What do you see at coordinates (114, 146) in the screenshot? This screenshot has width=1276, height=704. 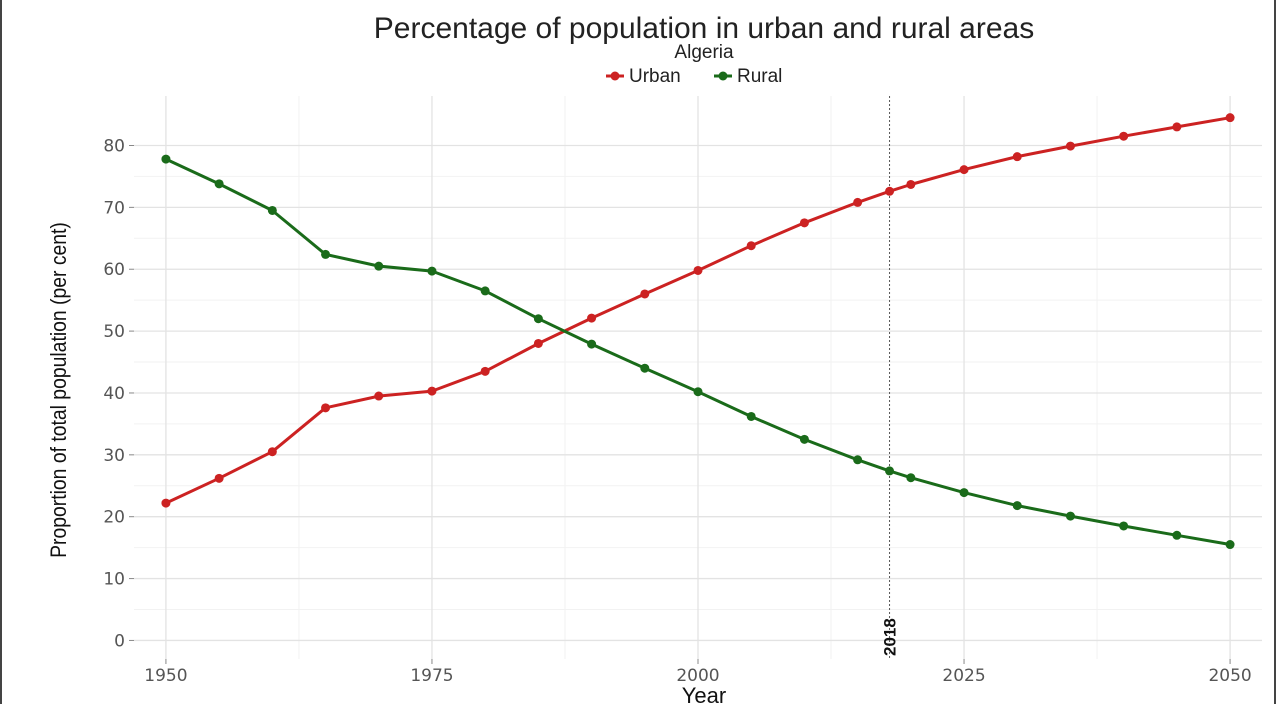 I see `y-tick-label: 80` at bounding box center [114, 146].